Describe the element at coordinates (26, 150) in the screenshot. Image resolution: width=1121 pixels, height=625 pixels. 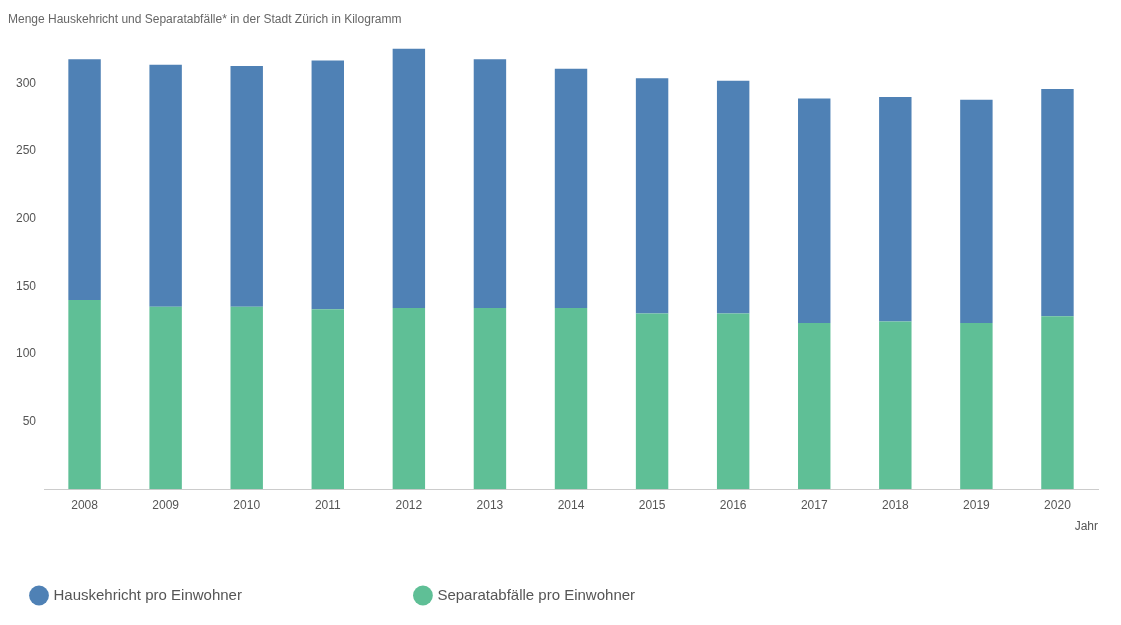
I see `y-tick-label: 250` at that location.